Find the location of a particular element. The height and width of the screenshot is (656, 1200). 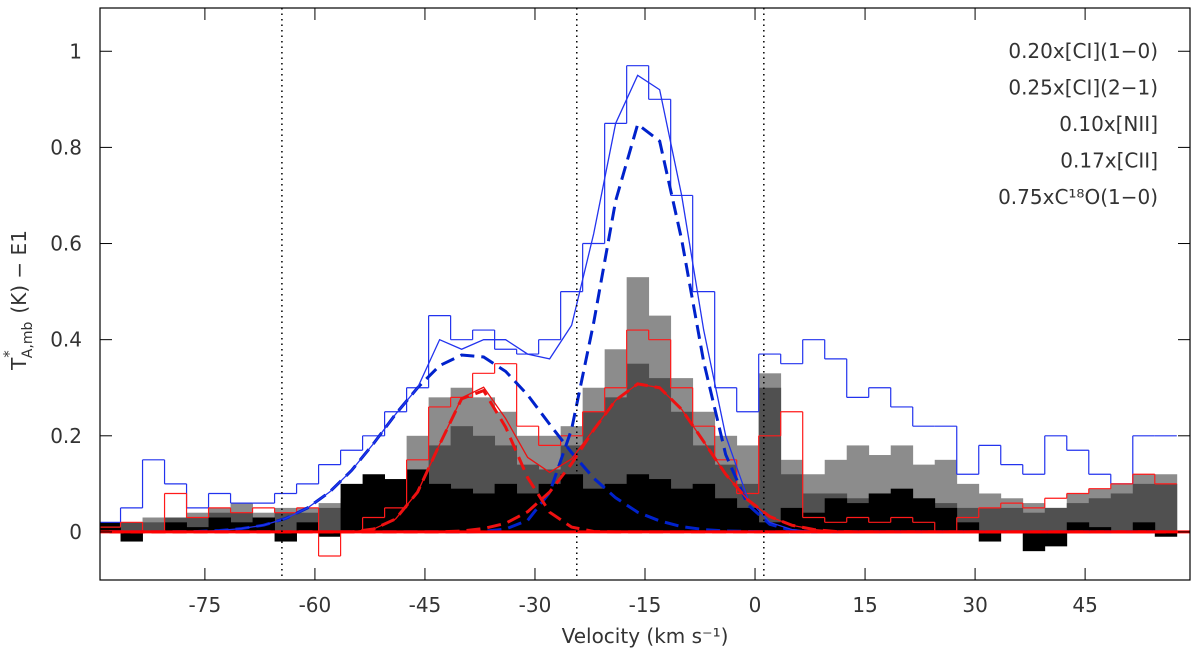

y-label-sub: A,mb is located at coordinates (28, 340).